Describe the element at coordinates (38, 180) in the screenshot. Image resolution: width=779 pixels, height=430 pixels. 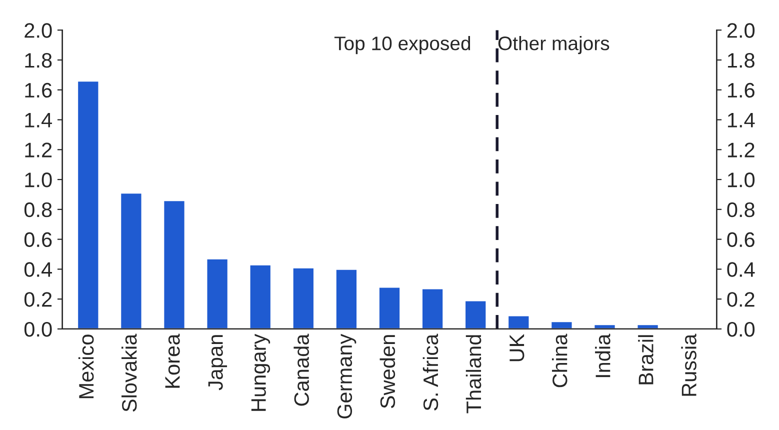
I see `y-tick-label: 1.0` at that location.